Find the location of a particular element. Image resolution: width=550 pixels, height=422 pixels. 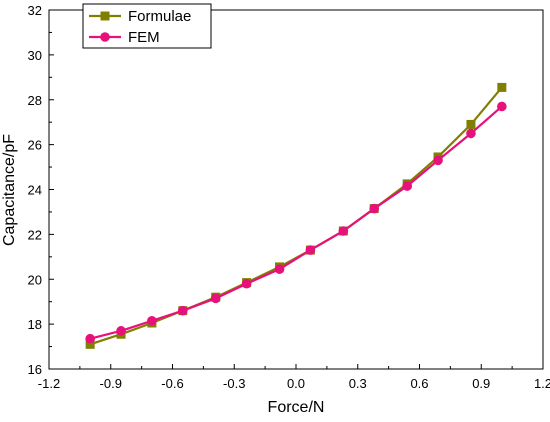

x-axis: -1.2 -0.9 -0.6 -0.3 0.0 0.3 0.6 0.9 1.2 is located at coordinates (294, 377).